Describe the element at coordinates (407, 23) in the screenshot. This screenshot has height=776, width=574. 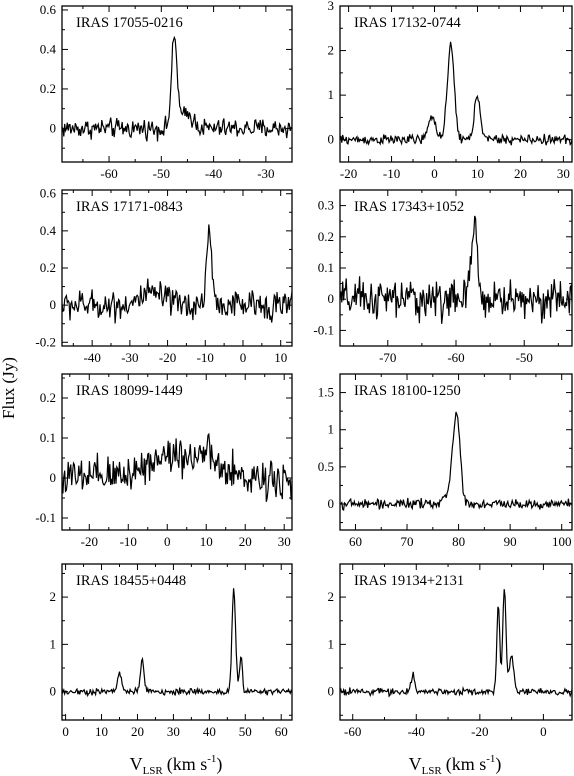
I see `panel-title: IRAS 17132-0744` at that location.